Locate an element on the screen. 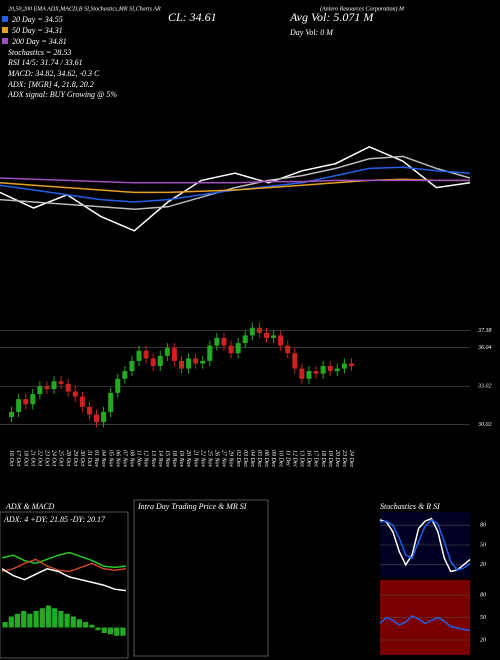 This screenshot has height=660, width=500. x-tick-label: 25 Nov is located at coordinates (209, 459).